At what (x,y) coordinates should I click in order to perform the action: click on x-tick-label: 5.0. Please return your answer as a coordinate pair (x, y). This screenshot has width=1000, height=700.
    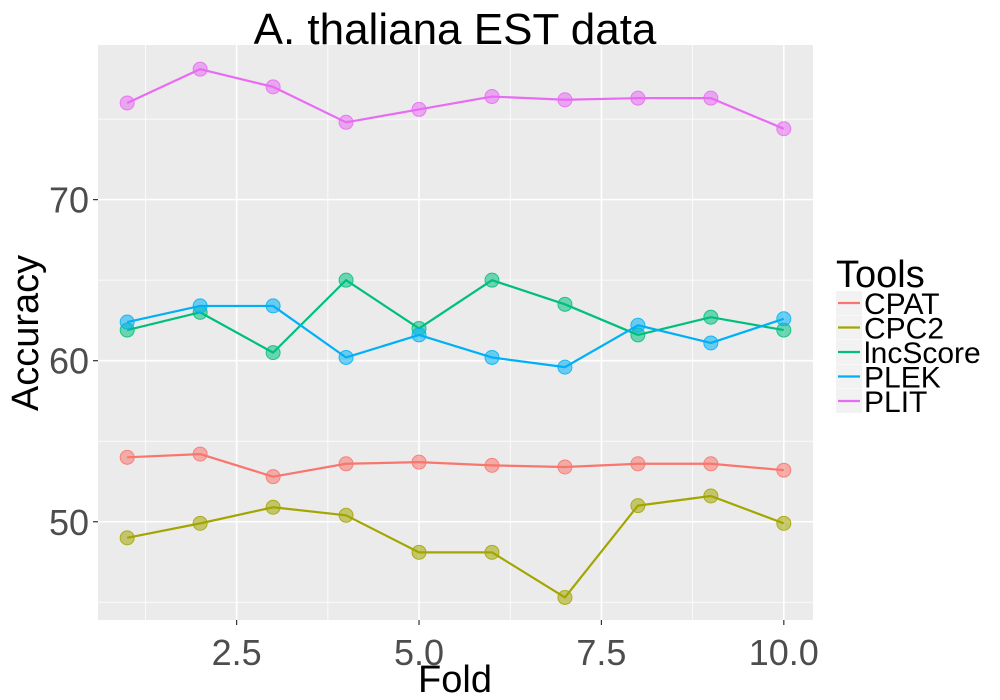
    Looking at the image, I should click on (419, 652).